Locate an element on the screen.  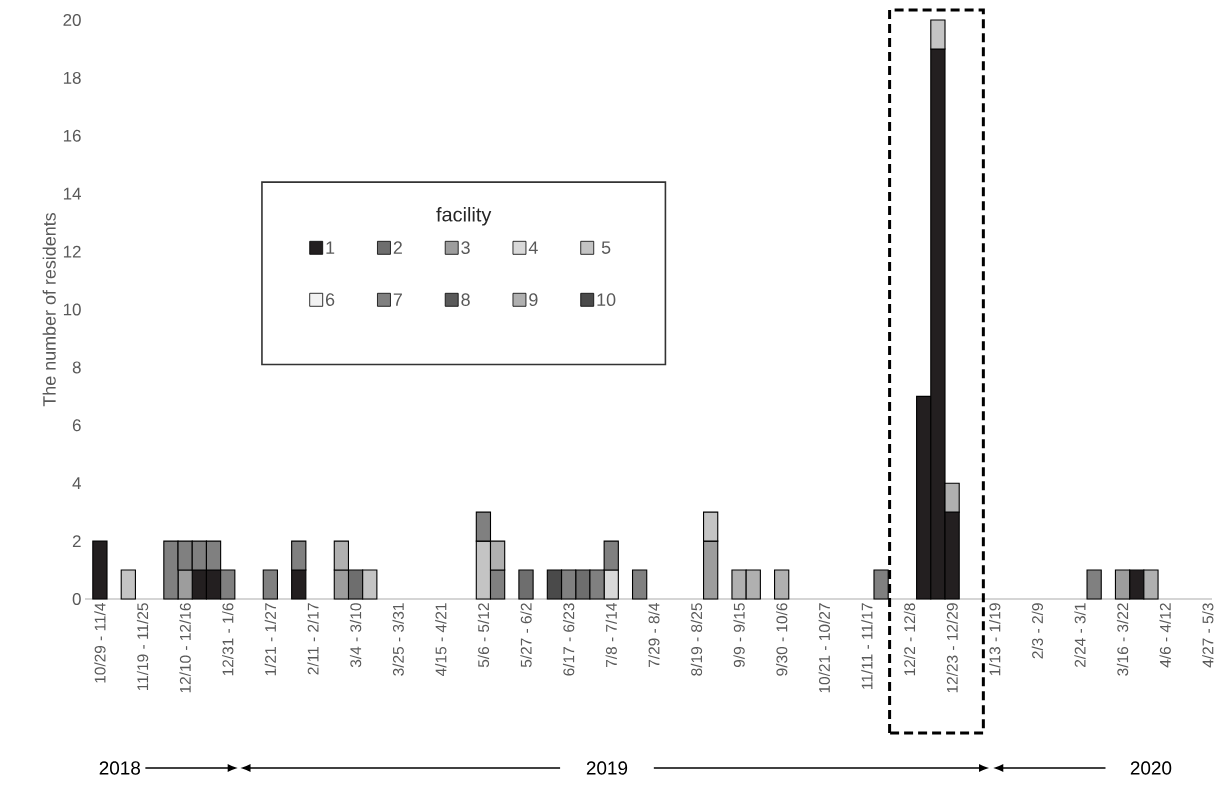
x-tick-label: 2/3 - 2/9 is located at coordinates (1037, 631).